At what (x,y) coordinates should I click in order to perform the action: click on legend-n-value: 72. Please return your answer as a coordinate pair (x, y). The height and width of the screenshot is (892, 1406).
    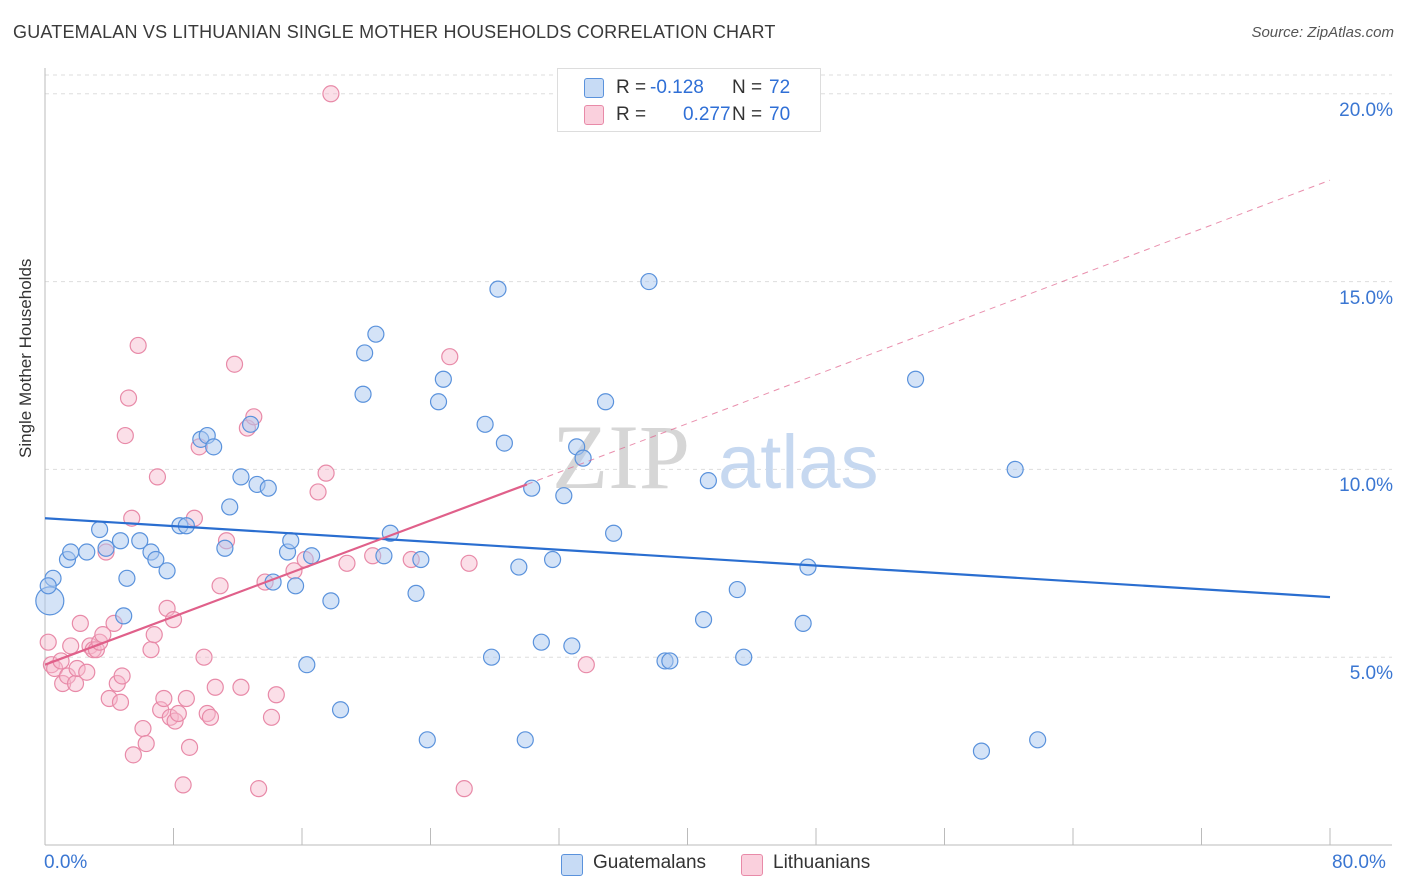
    Looking at the image, I should click on (780, 87).